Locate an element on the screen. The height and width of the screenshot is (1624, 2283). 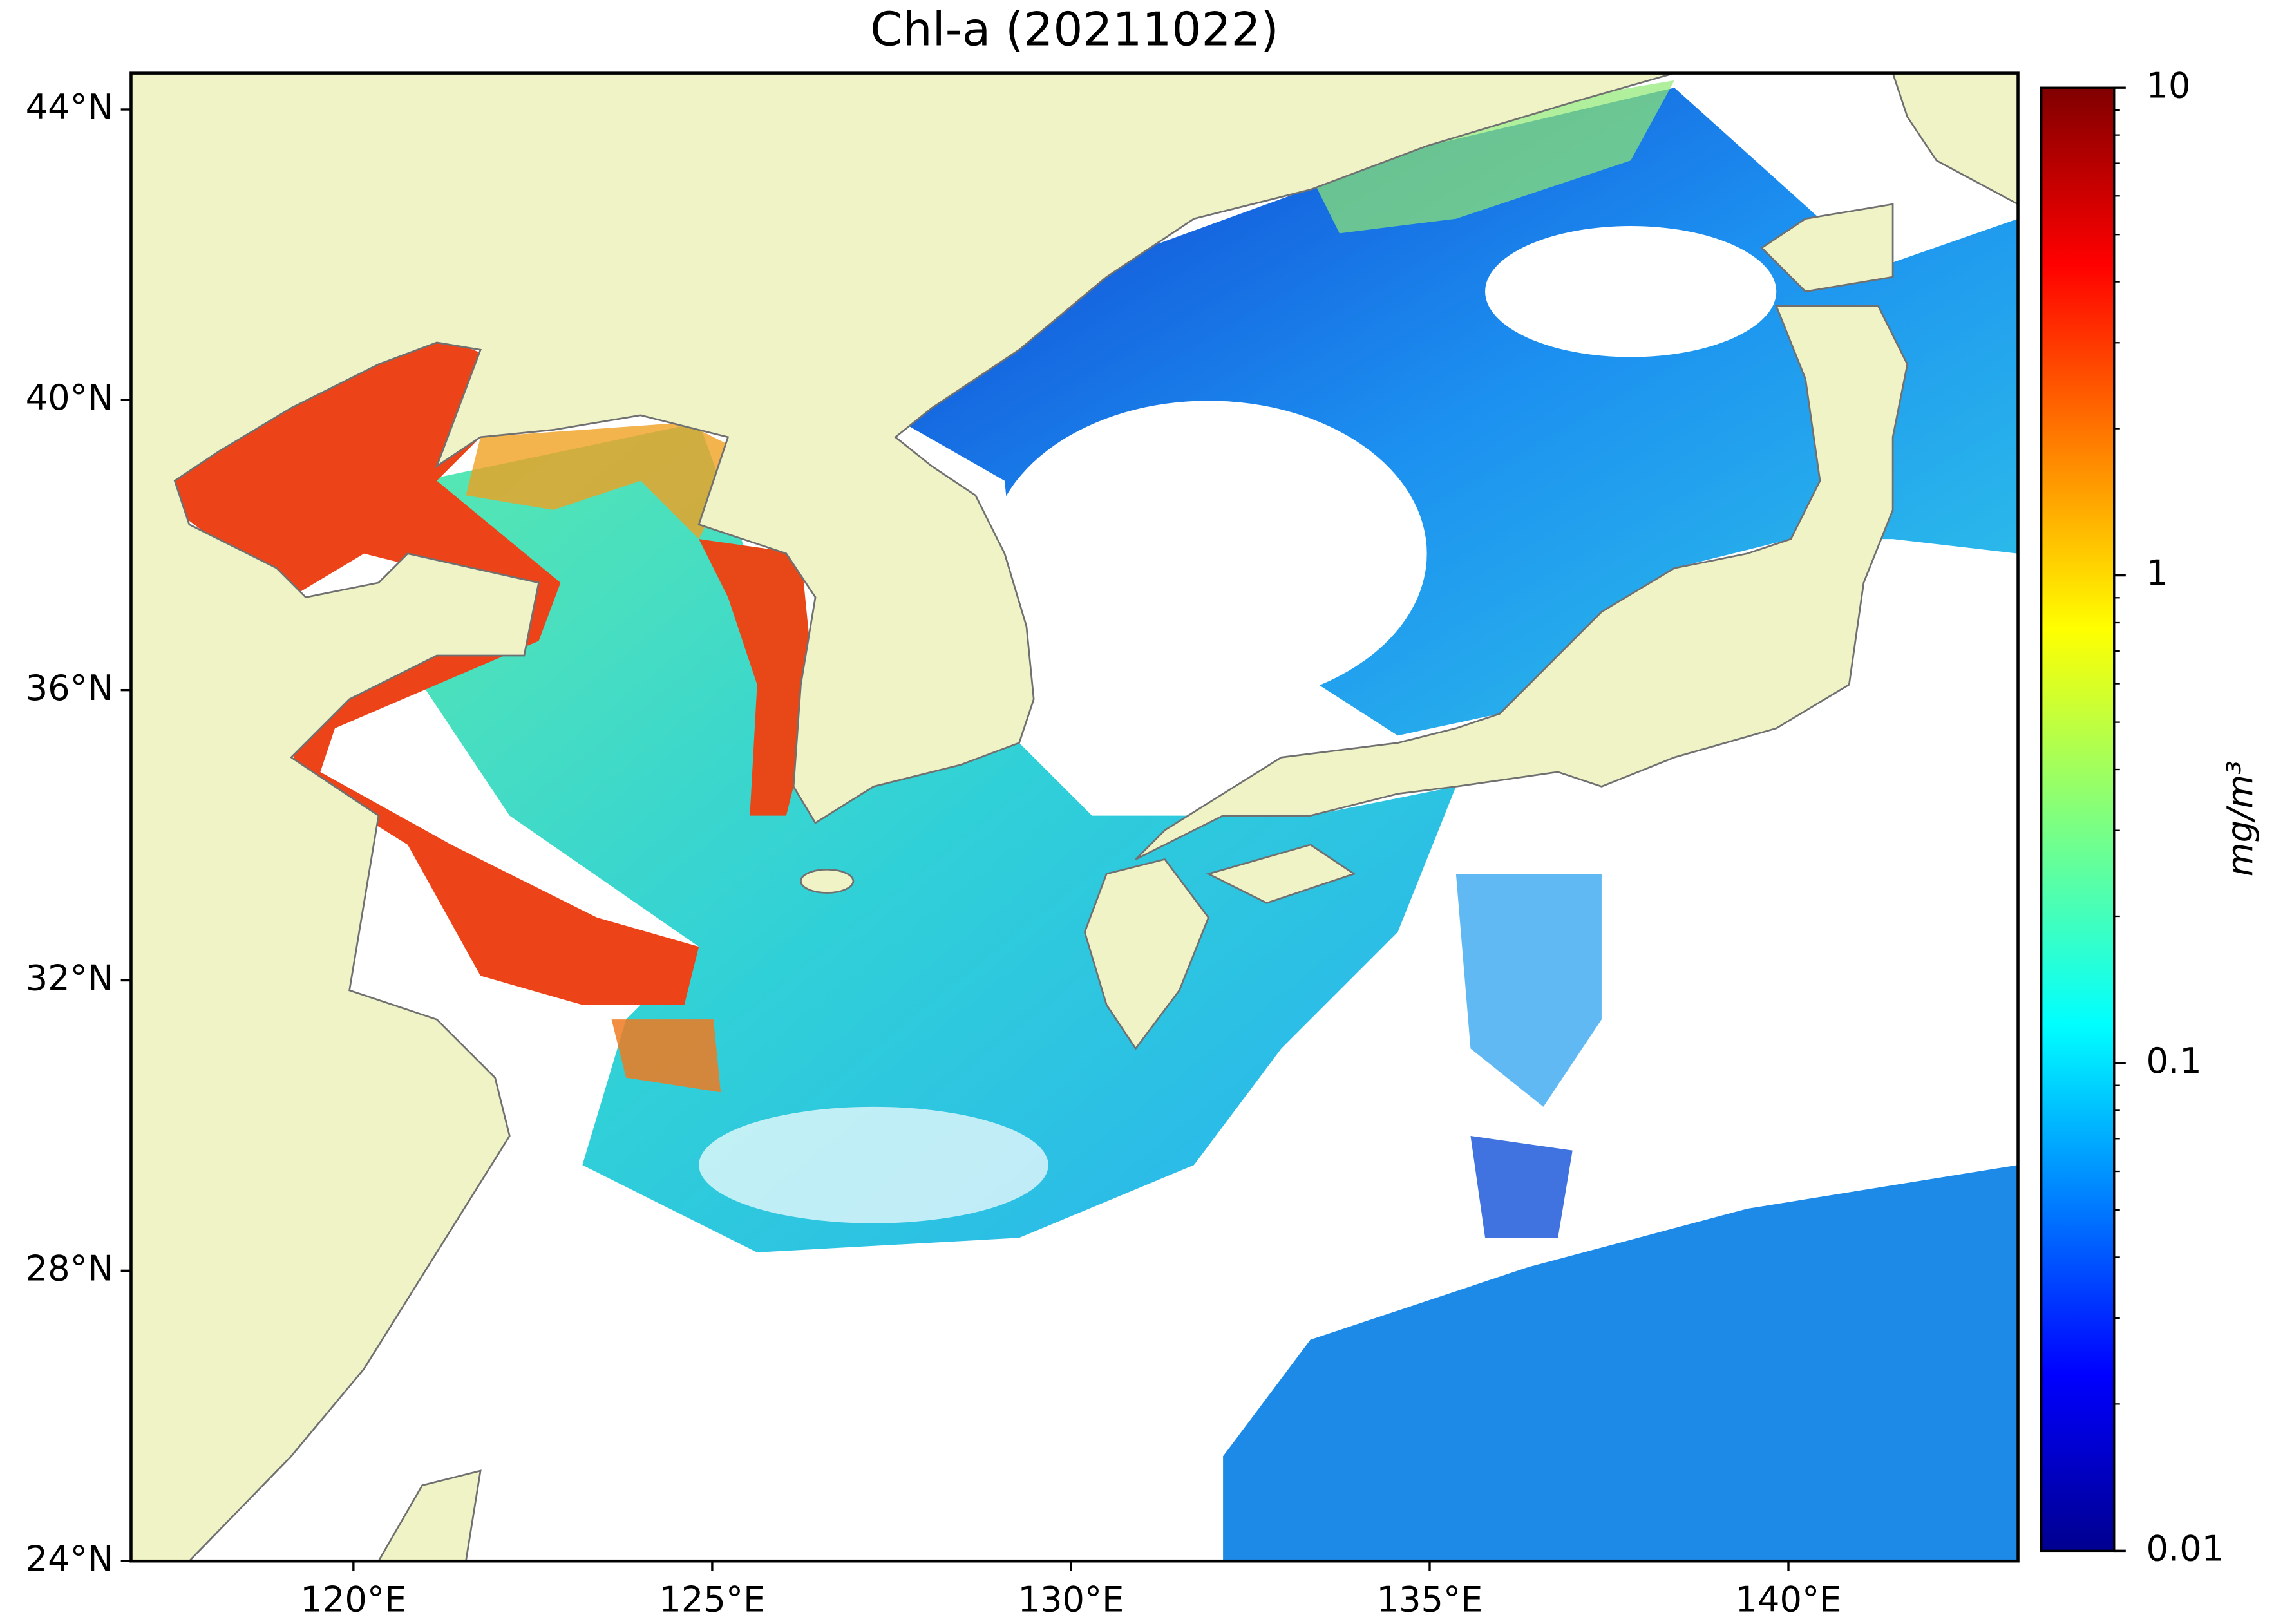
colorbar-tick-label: 1 is located at coordinates (2157, 574).